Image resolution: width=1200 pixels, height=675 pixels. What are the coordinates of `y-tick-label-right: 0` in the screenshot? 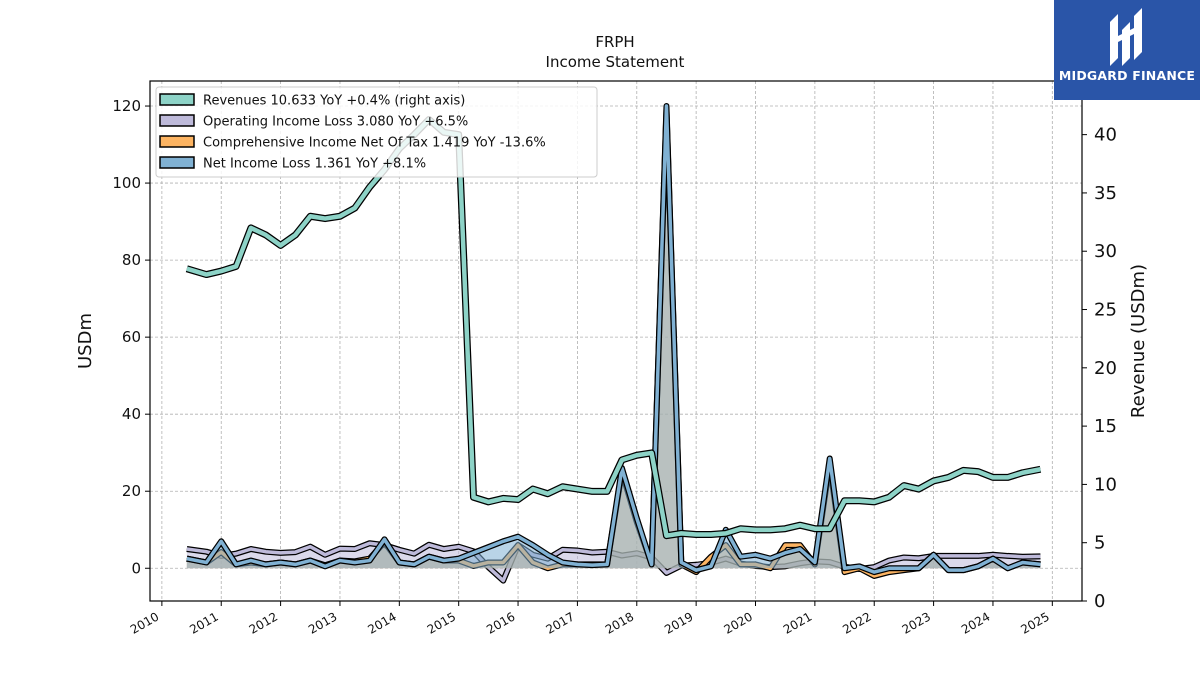 It's located at (1099, 601).